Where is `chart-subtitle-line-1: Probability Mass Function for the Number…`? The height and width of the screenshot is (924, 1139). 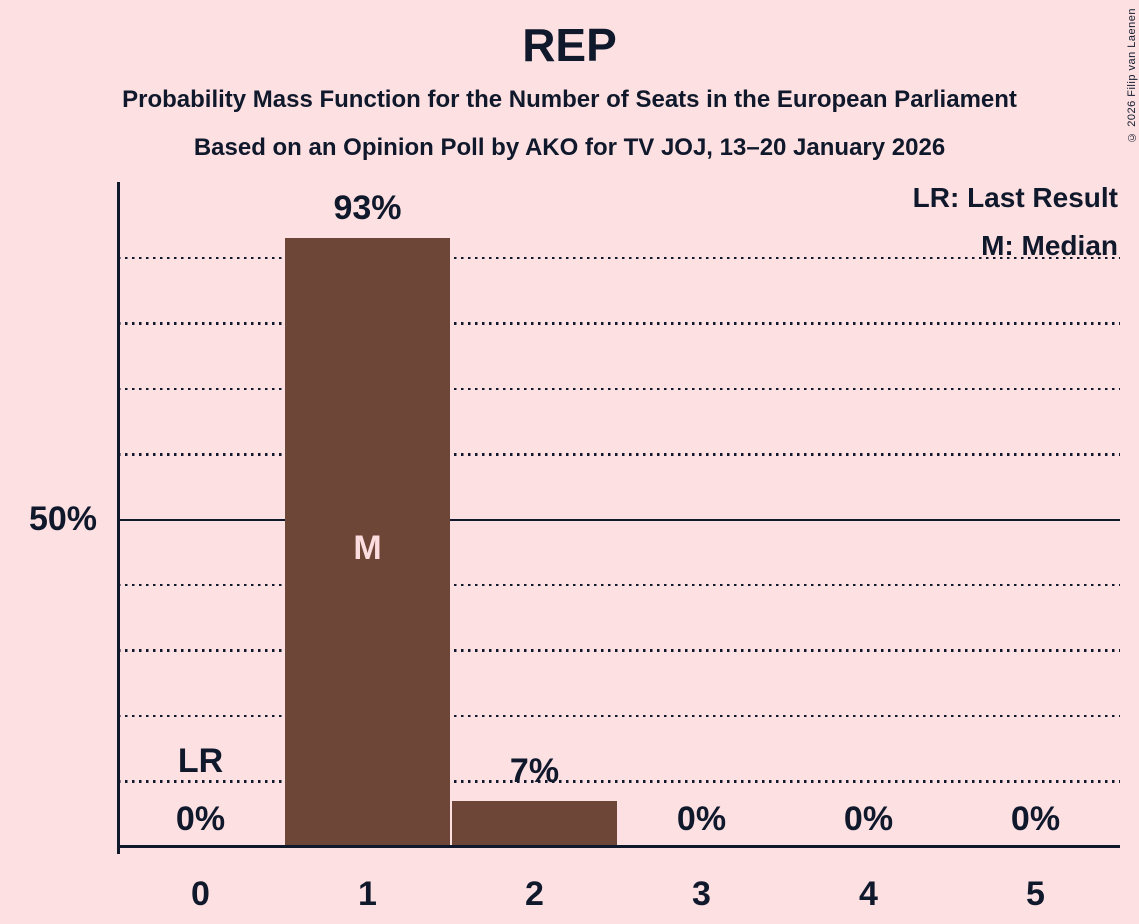
chart-subtitle-line-1: Probability Mass Function for the Number… is located at coordinates (569, 99).